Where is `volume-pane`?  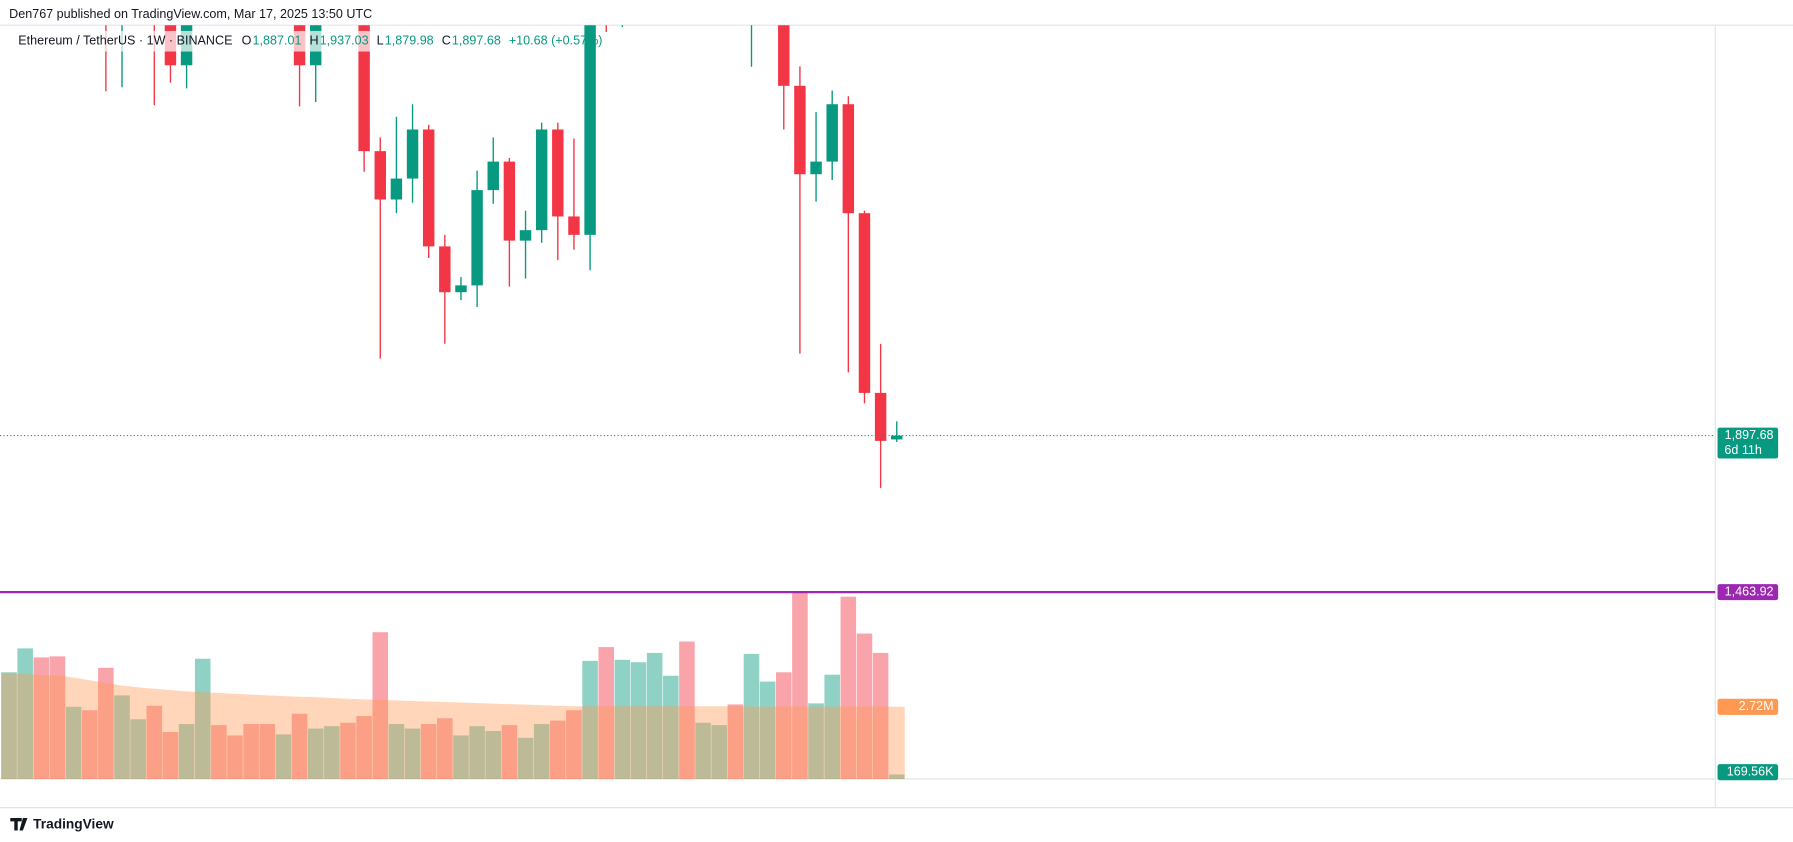
volume-pane is located at coordinates (453, 685).